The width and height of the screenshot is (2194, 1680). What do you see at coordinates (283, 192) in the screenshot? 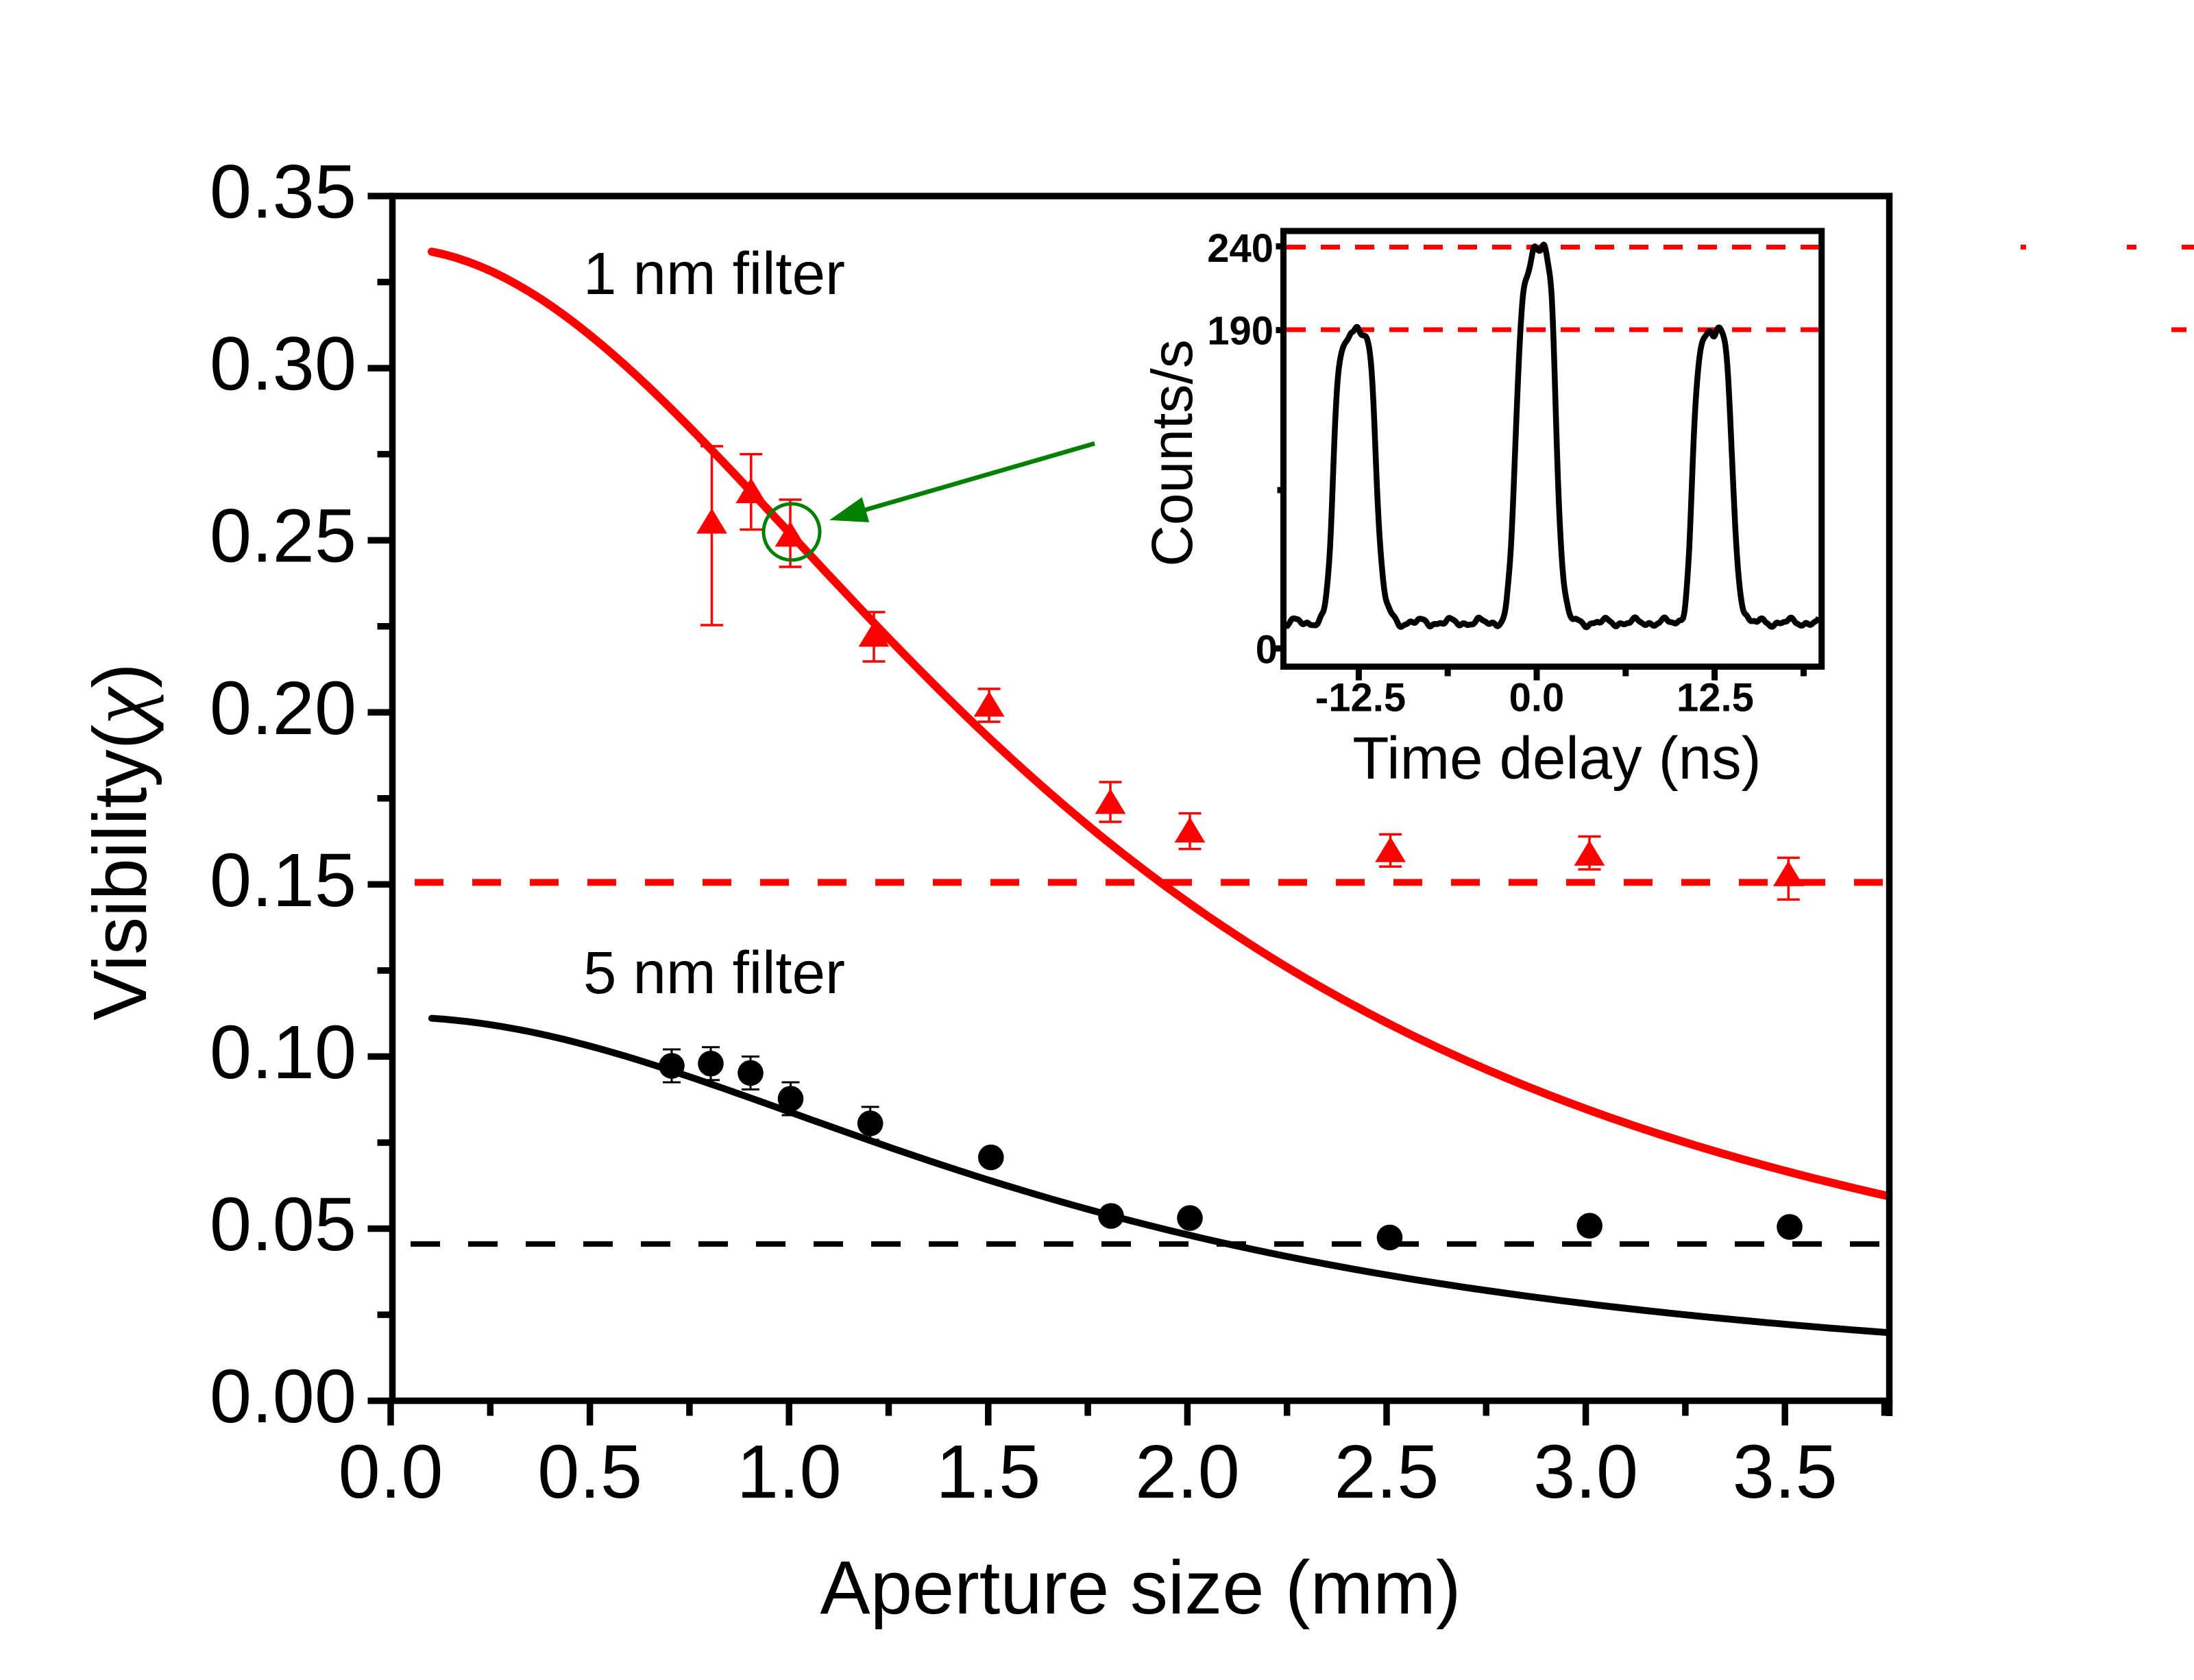
I see `svg-text: 0.35` at bounding box center [283, 192].